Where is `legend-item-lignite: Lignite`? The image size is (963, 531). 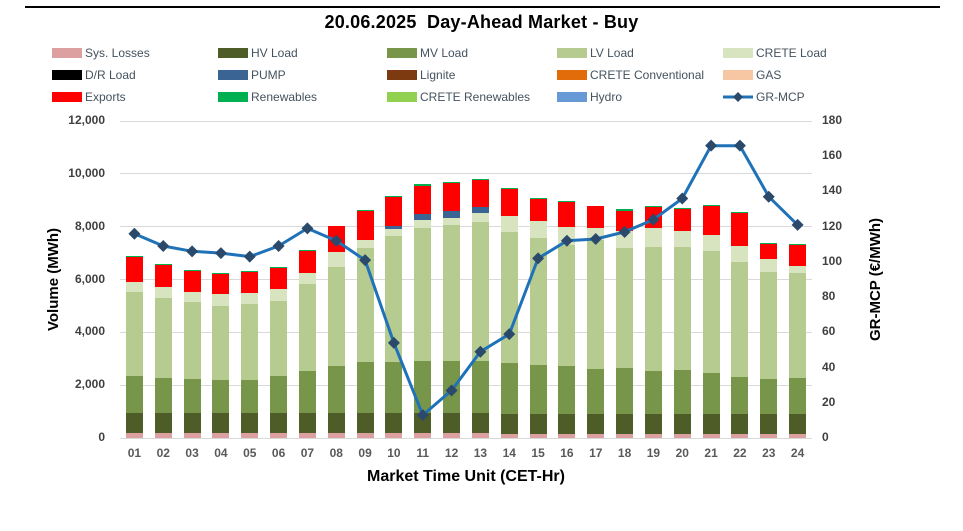
legend-item-lignite: Lignite is located at coordinates (421, 75).